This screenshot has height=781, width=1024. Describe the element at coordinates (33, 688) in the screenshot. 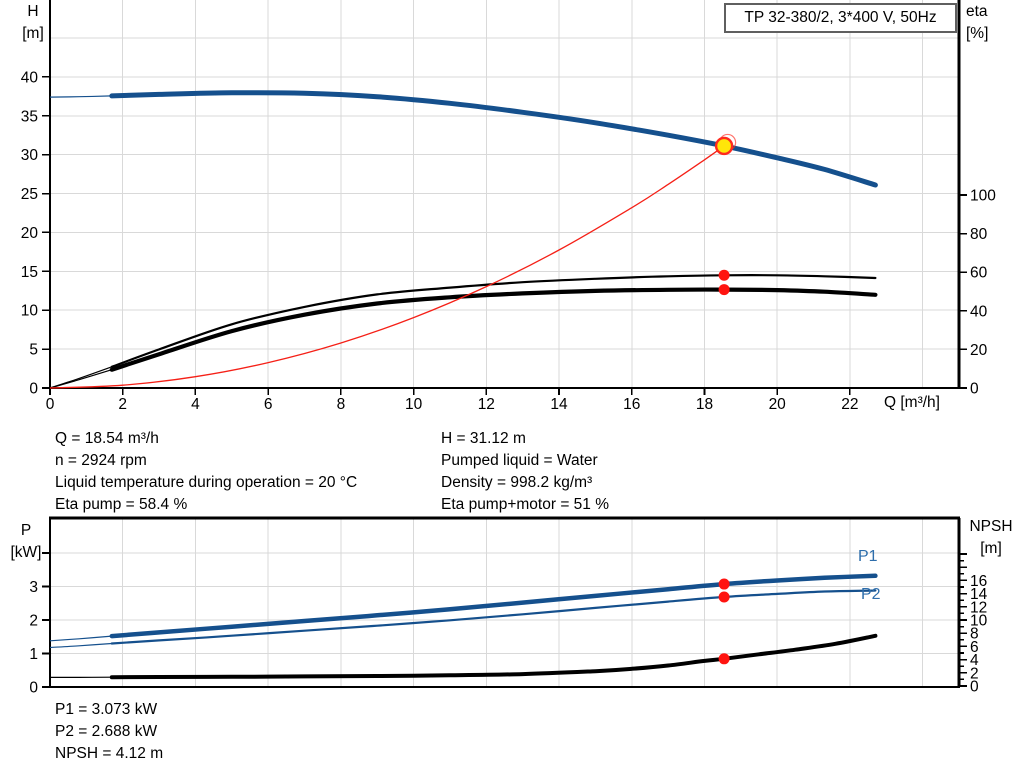

I see `power-left-tick-label: 0` at that location.